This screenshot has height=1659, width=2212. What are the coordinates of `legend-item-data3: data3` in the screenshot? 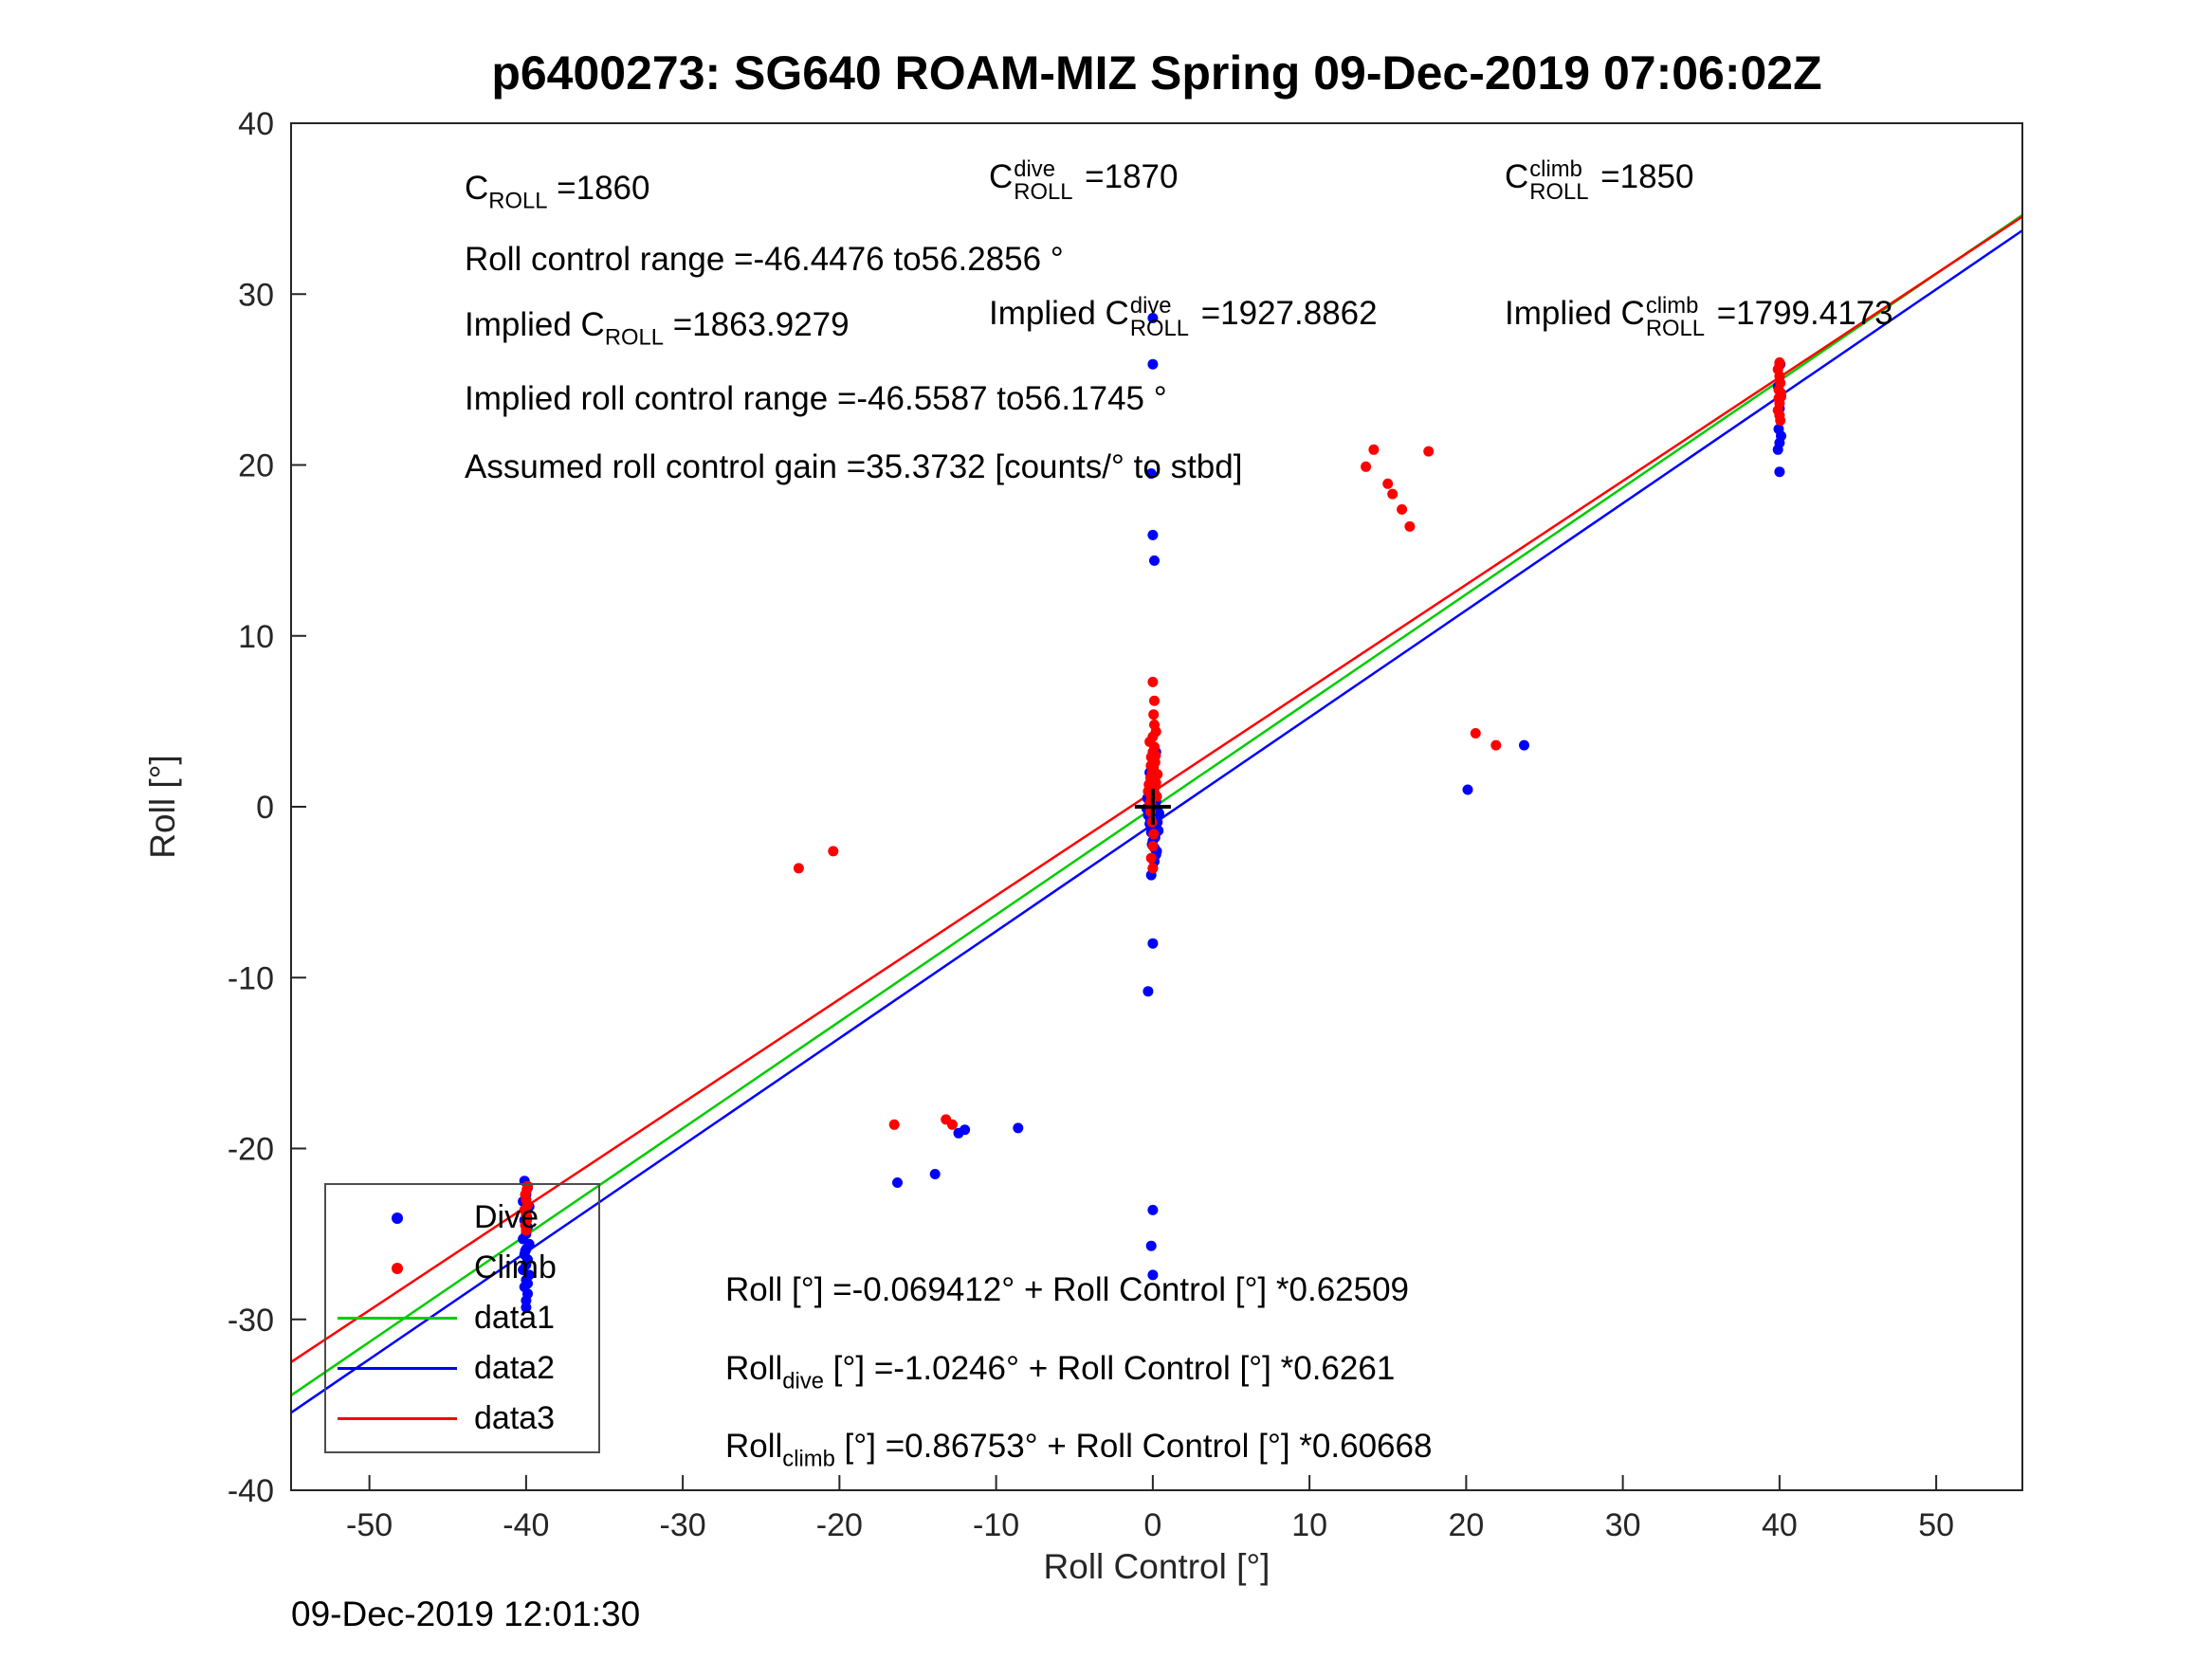 It's located at (462, 1419).